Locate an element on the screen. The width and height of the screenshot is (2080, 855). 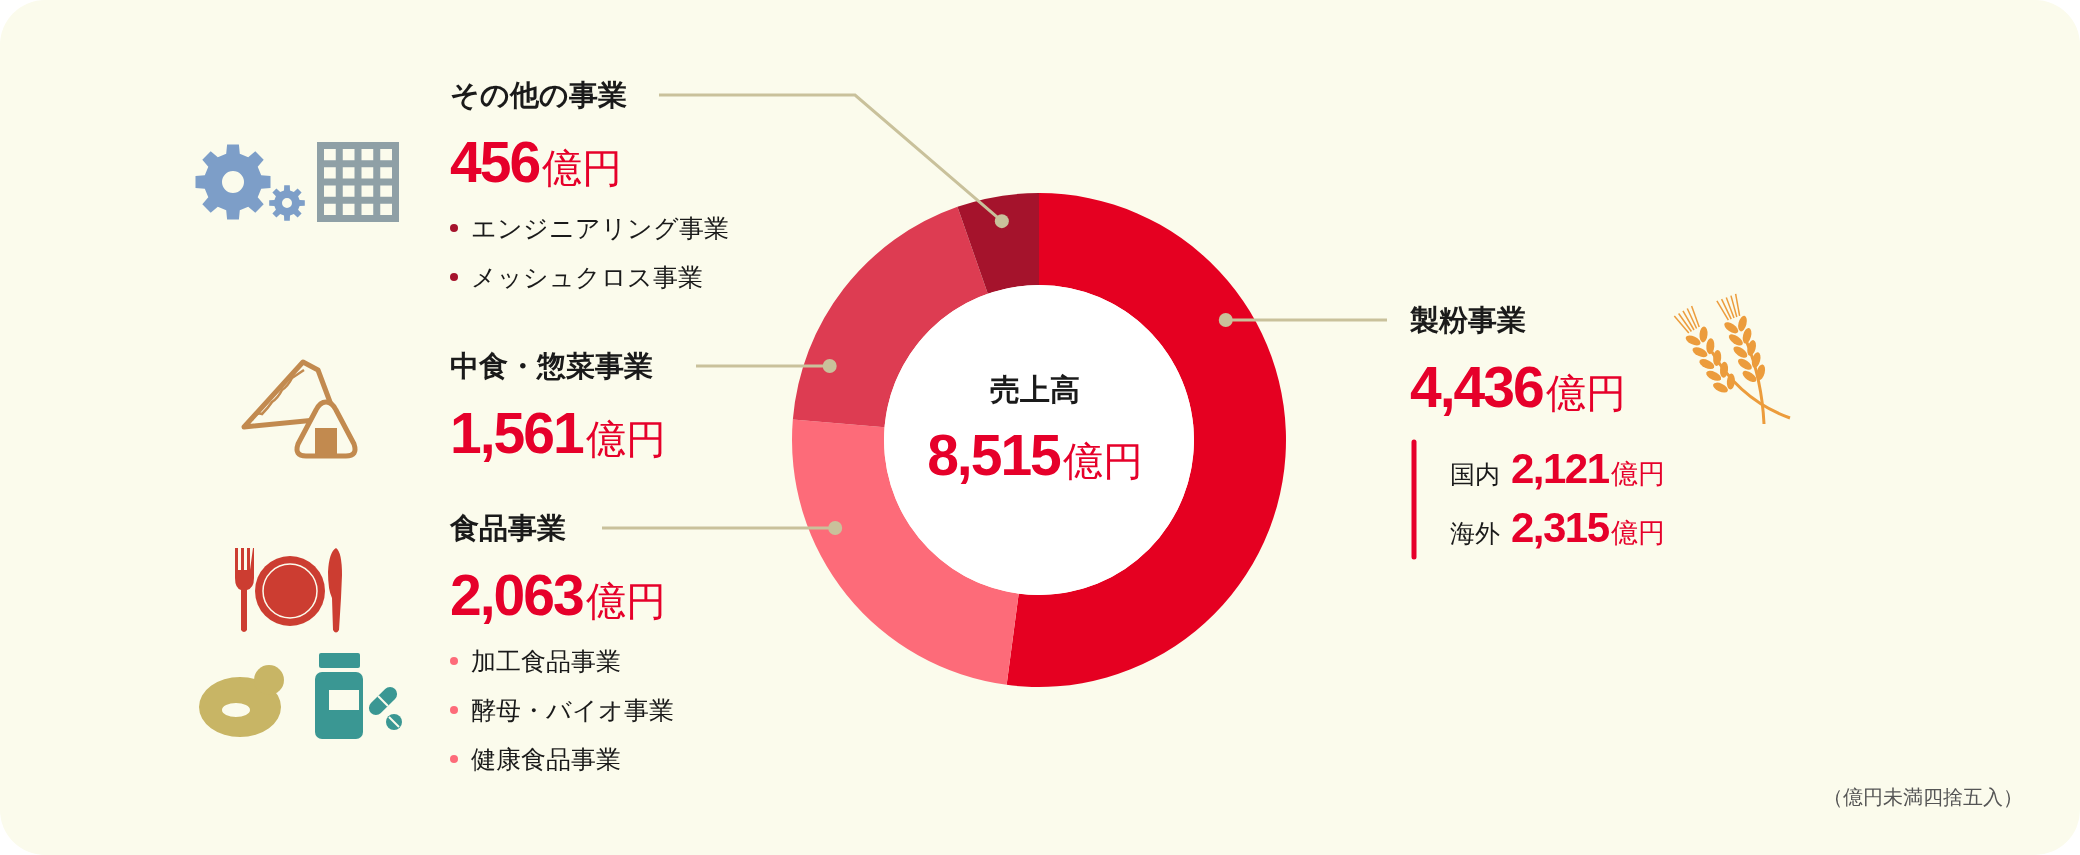
text: （億円未満四捨五入） is located at coordinates (1923, 797).